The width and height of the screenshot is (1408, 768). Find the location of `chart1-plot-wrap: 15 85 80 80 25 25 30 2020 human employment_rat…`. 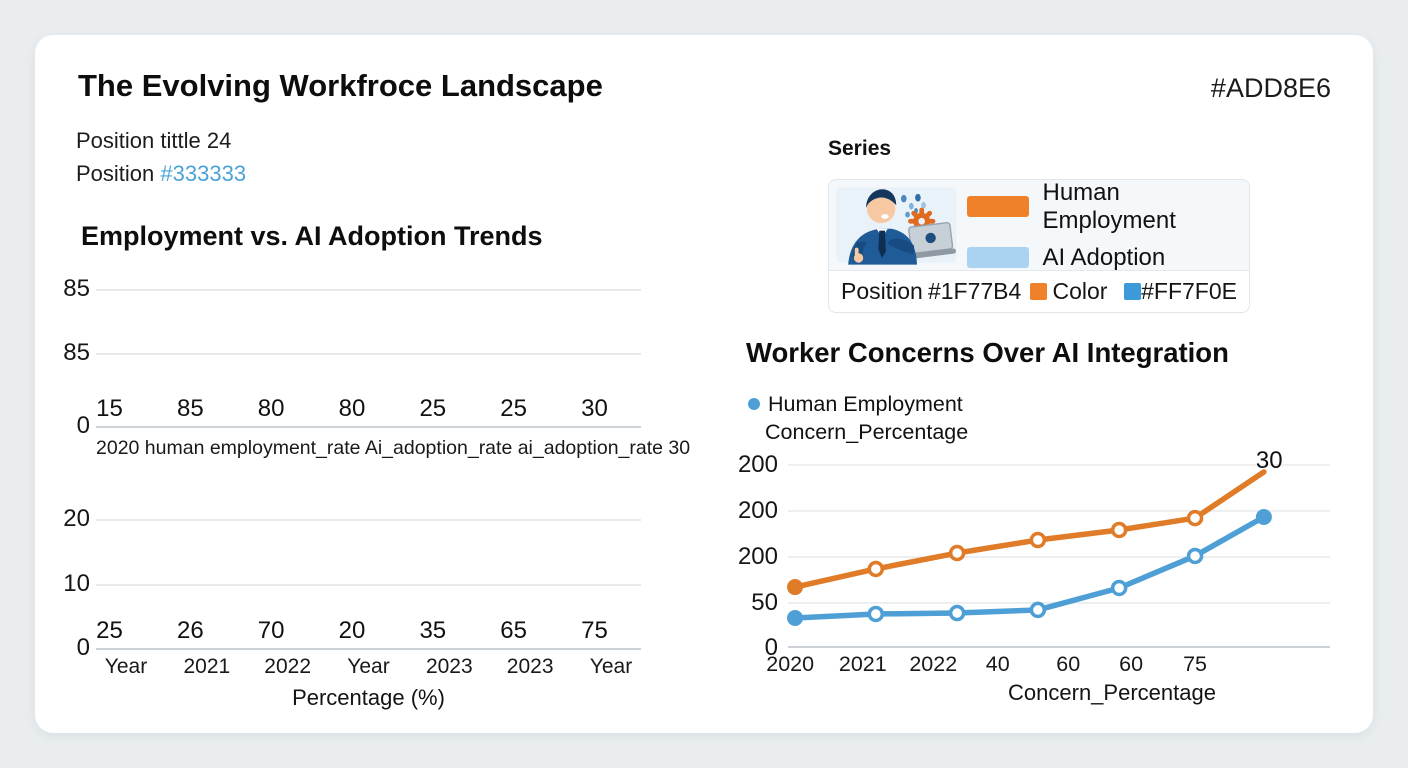

chart1-plot-wrap: 15 85 80 80 25 25 30 2020 human employment_rat… is located at coordinates (393, 374).